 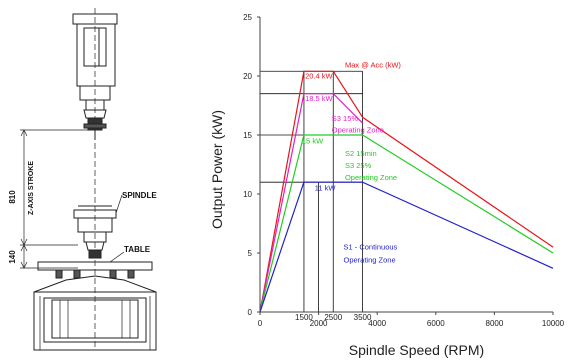 What do you see at coordinates (12, 197) in the screenshot?
I see `stroke-value-label: 810` at bounding box center [12, 197].